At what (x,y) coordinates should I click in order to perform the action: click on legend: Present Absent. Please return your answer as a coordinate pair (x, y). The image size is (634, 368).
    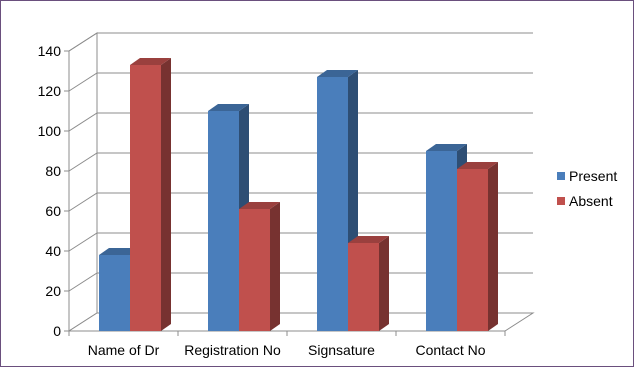
    Looking at the image, I should click on (587, 188).